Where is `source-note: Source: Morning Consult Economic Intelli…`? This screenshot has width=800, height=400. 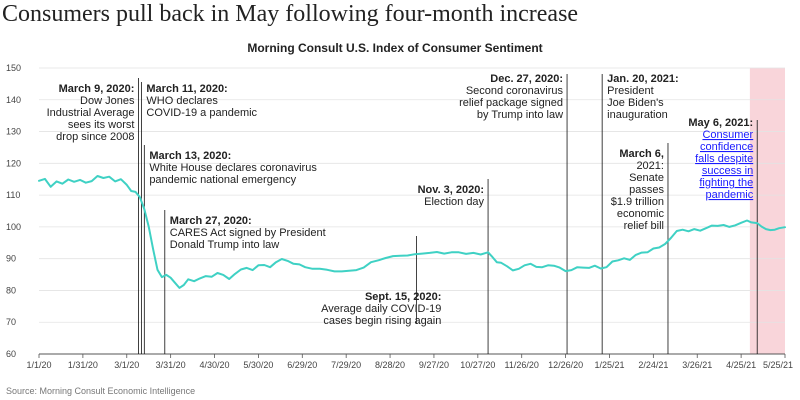
source-note: Source: Morning Consult Economic Intelli… is located at coordinates (100, 391).